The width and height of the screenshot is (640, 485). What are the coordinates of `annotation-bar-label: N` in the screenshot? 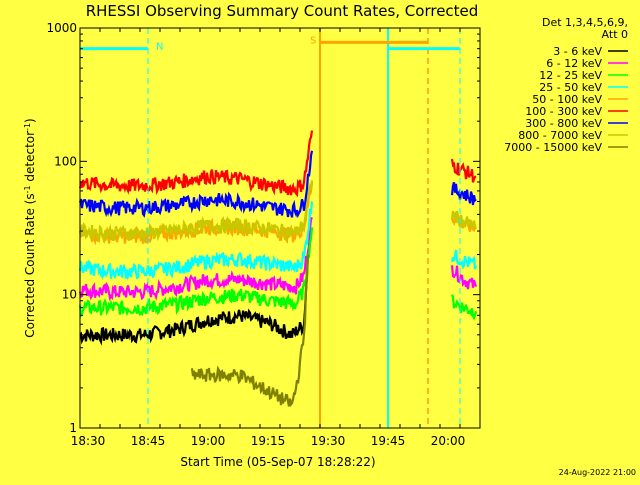 It's located at (159, 47).